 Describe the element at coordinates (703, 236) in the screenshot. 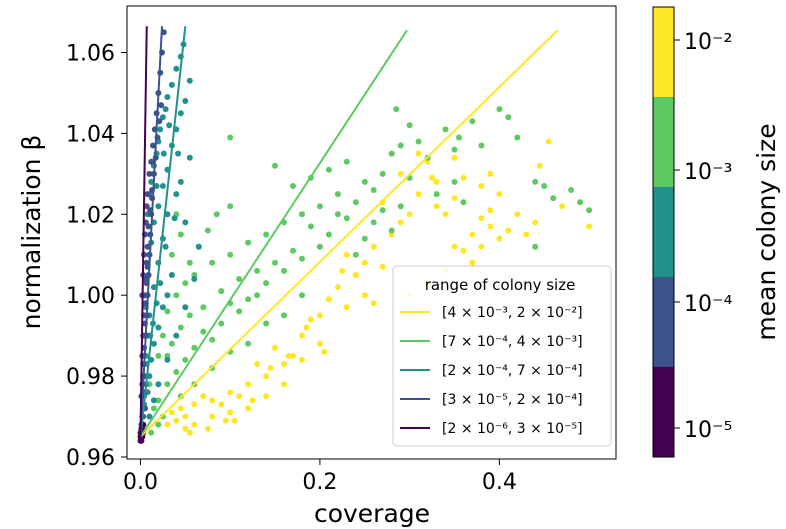

I see `colorbar-ticks: 10⁻⁵ 10⁻⁴ 10⁻³ 10⁻²` at that location.